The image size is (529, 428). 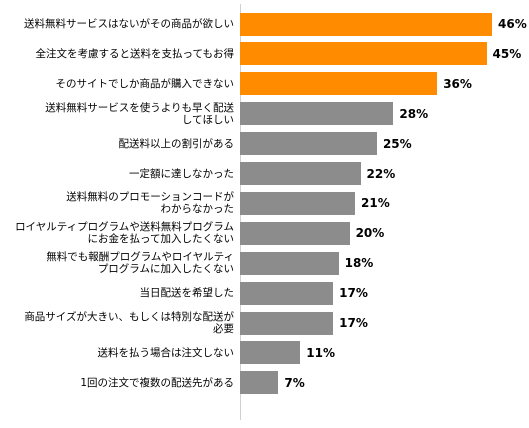 I want to click on category-label: 送料無料のプロモーションコードが わからなかった, so click(x=150, y=203).